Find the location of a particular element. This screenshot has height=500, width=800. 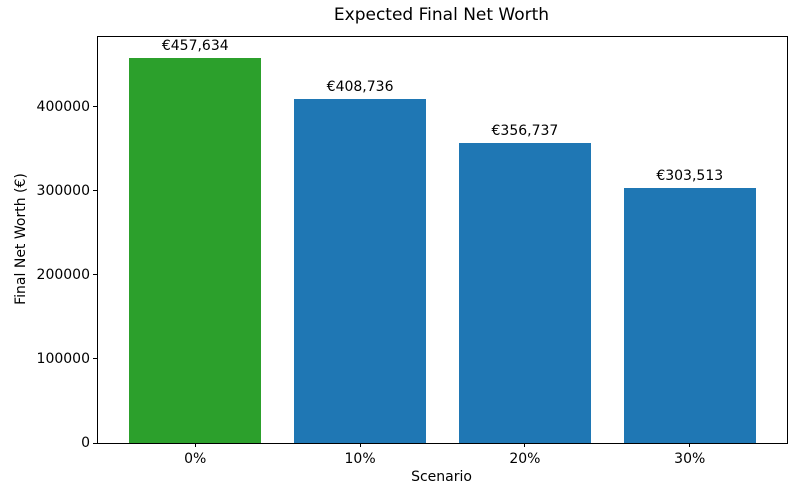

bar-value-label: €408,736 is located at coordinates (360, 87).